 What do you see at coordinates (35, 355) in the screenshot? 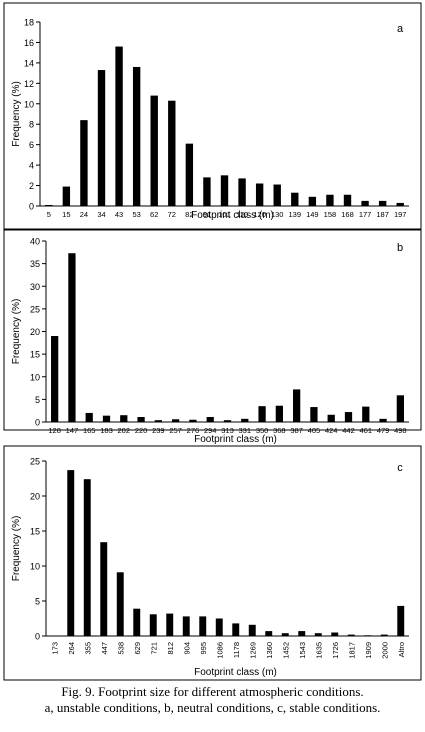
I see `y-tick-label: 15` at bounding box center [35, 355].